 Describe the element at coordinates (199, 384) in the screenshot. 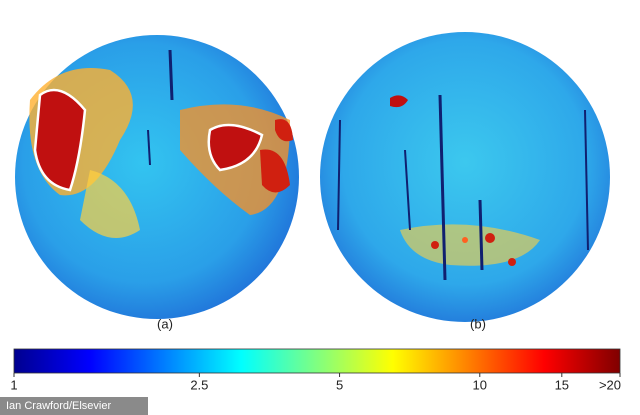

I see `x-tick-label: 2.5` at that location.